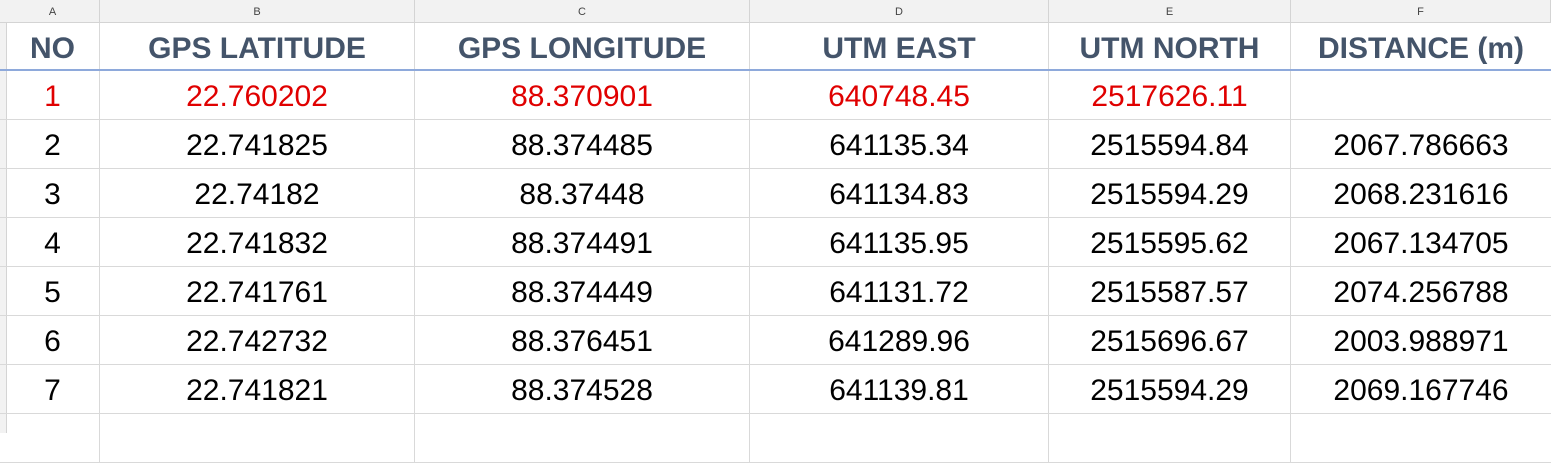 This screenshot has height=463, width=1551. I want to click on cell-distance: 2067.134705, so click(1421, 243).